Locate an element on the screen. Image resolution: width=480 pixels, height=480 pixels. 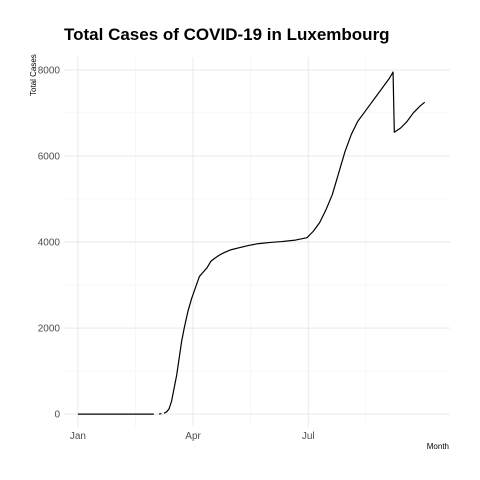
x-axis-ticks: Jan Apr Jul is located at coordinates (192, 436).